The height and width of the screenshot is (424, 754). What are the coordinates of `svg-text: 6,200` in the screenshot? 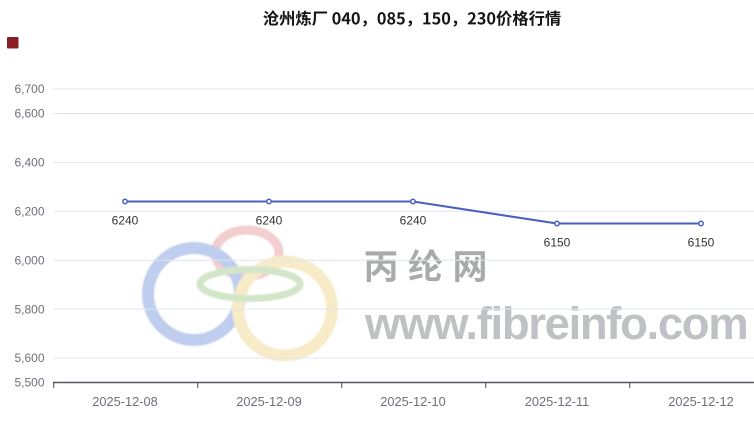 It's located at (29, 212).